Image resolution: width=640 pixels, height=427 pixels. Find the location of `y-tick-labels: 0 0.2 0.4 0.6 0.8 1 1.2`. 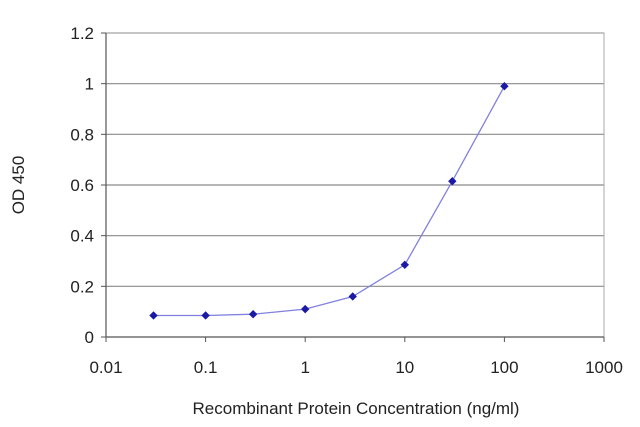

y-tick-labels: 0 0.2 0.4 0.6 0.8 1 1.2 is located at coordinates (82, 185).